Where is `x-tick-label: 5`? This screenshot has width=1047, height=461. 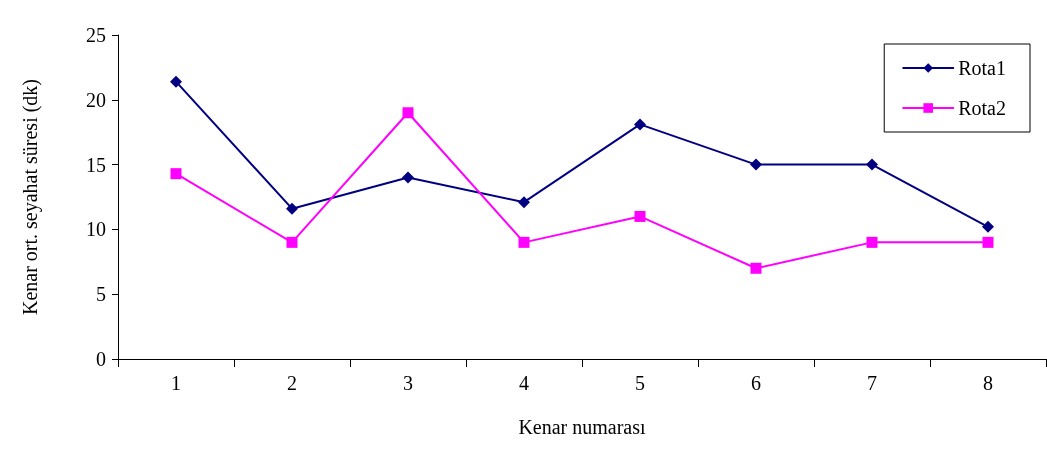 x-tick-label: 5 is located at coordinates (640, 383).